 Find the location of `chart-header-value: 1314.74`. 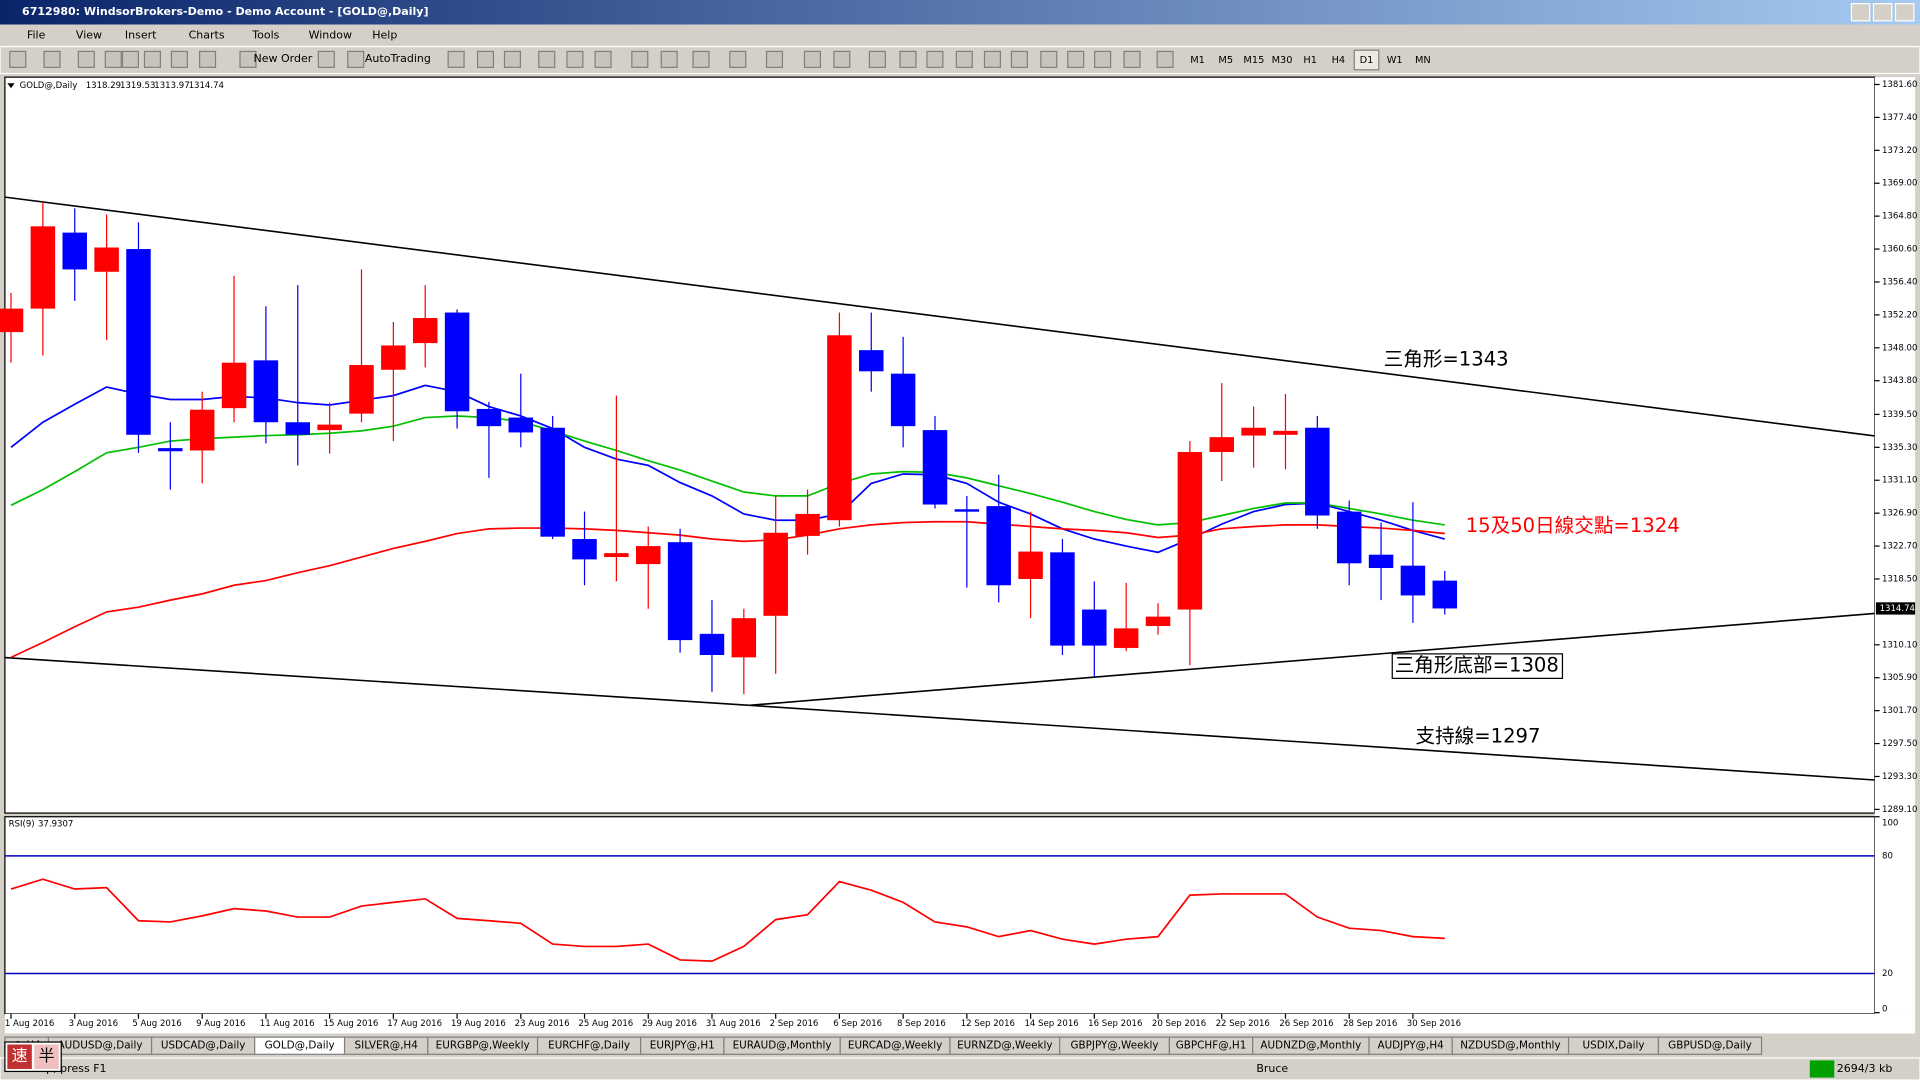

chart-header-value: 1314.74 is located at coordinates (206, 86).